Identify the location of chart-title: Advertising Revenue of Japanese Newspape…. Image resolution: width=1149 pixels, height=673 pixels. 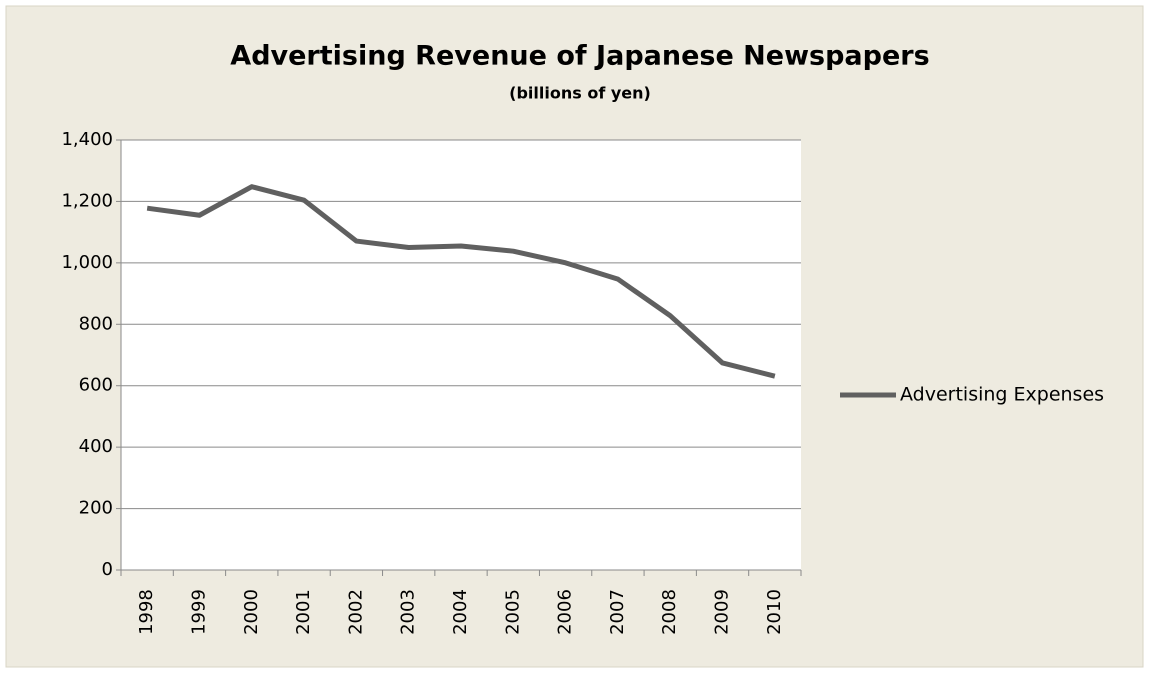
(579, 56).